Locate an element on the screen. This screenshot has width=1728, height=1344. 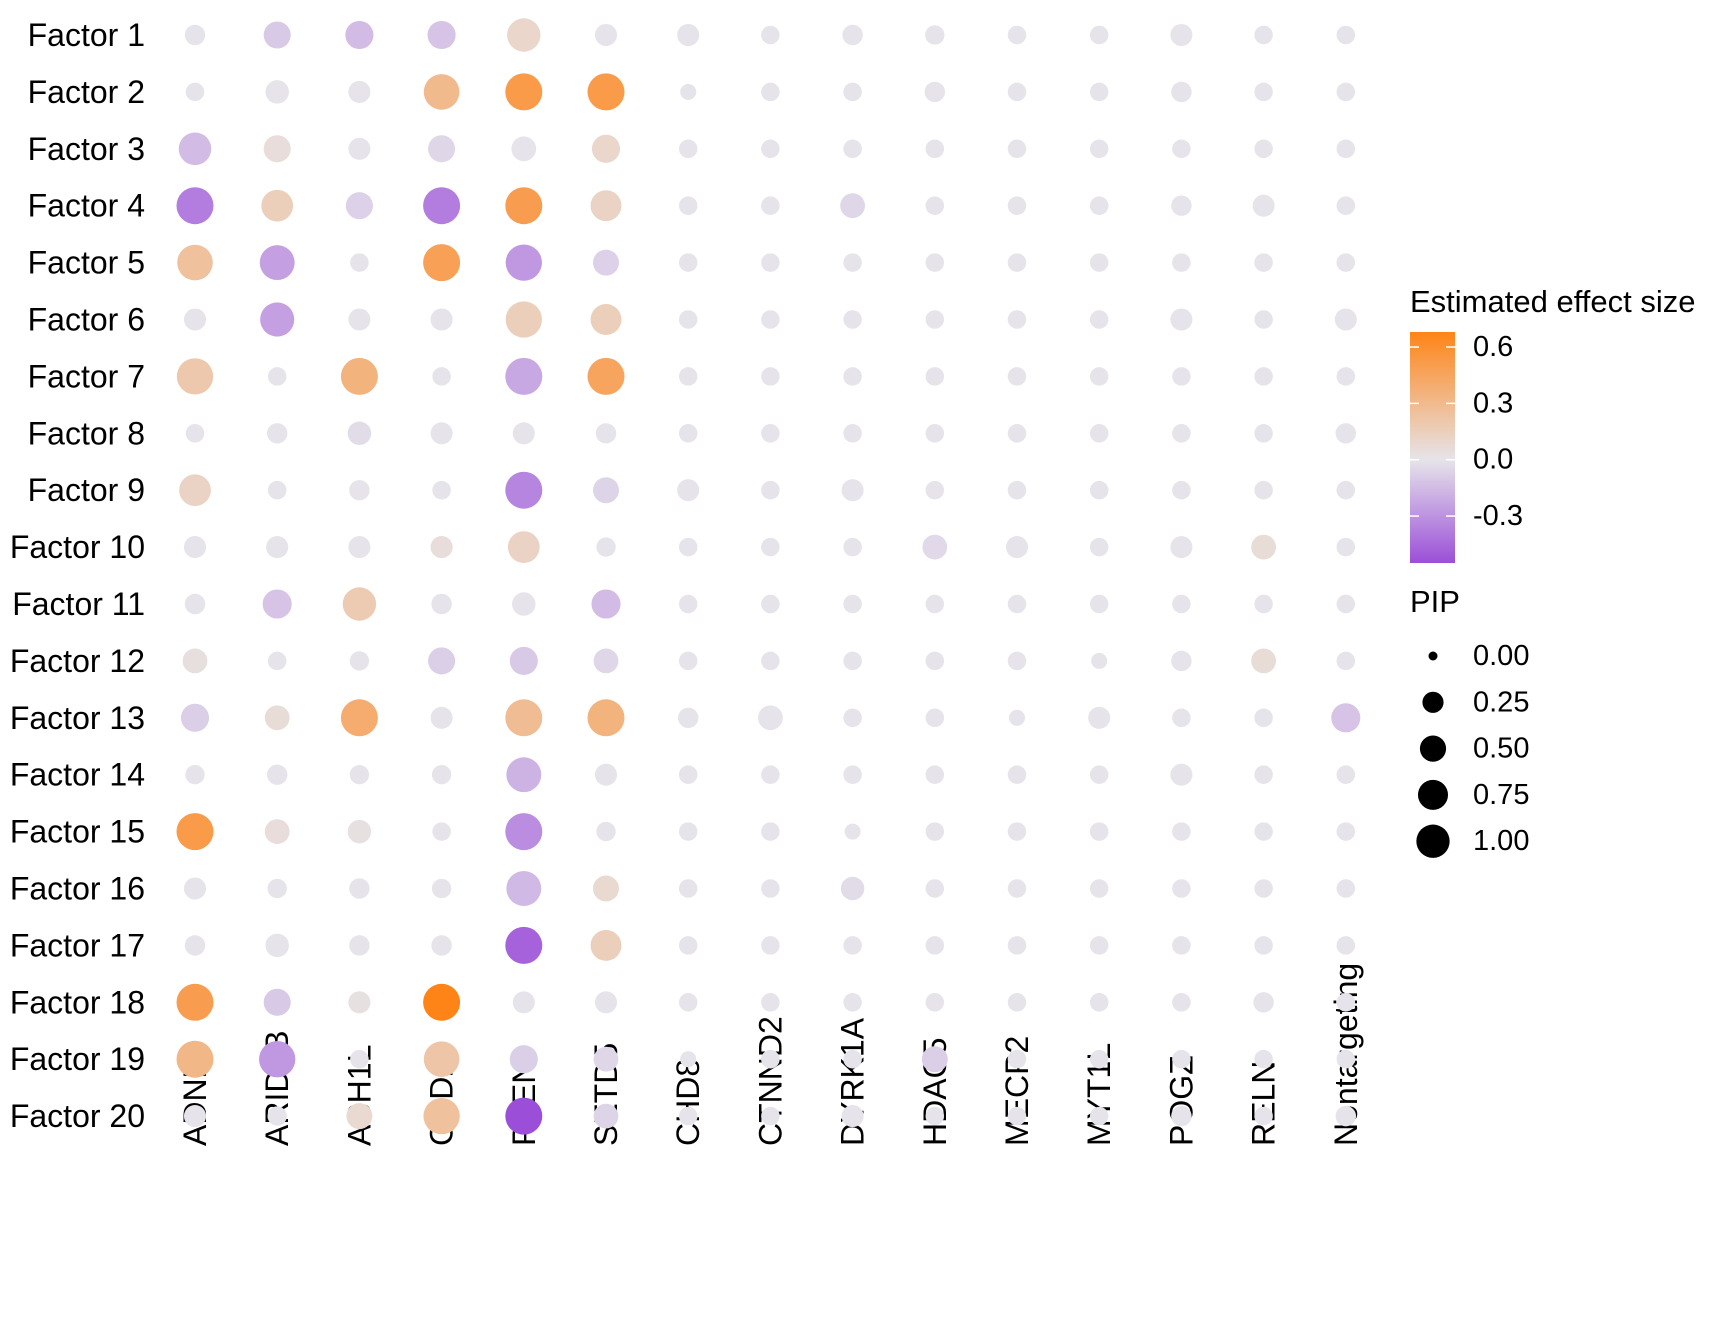
dot-factor-14-chd2 is located at coordinates (441, 775).